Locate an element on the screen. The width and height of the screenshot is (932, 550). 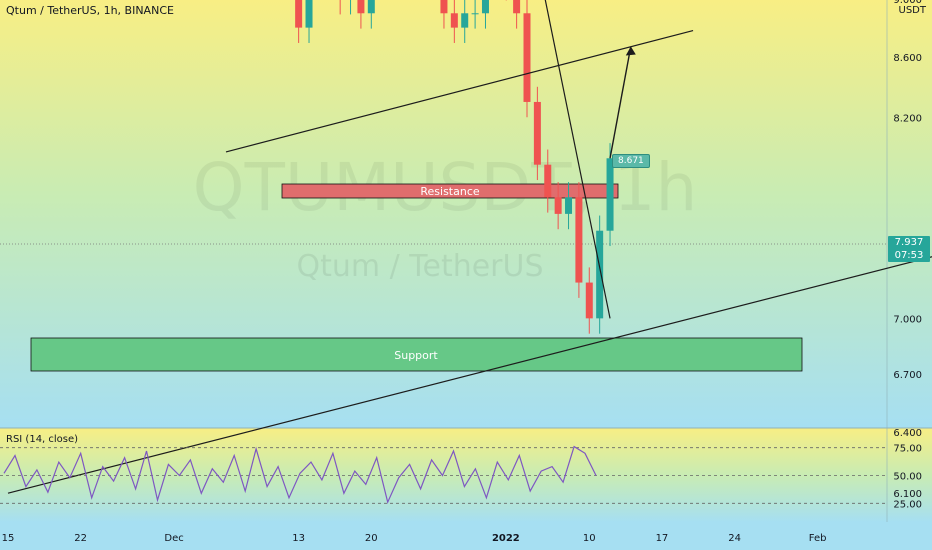
time-tick-label: Dec is located at coordinates (173, 538).